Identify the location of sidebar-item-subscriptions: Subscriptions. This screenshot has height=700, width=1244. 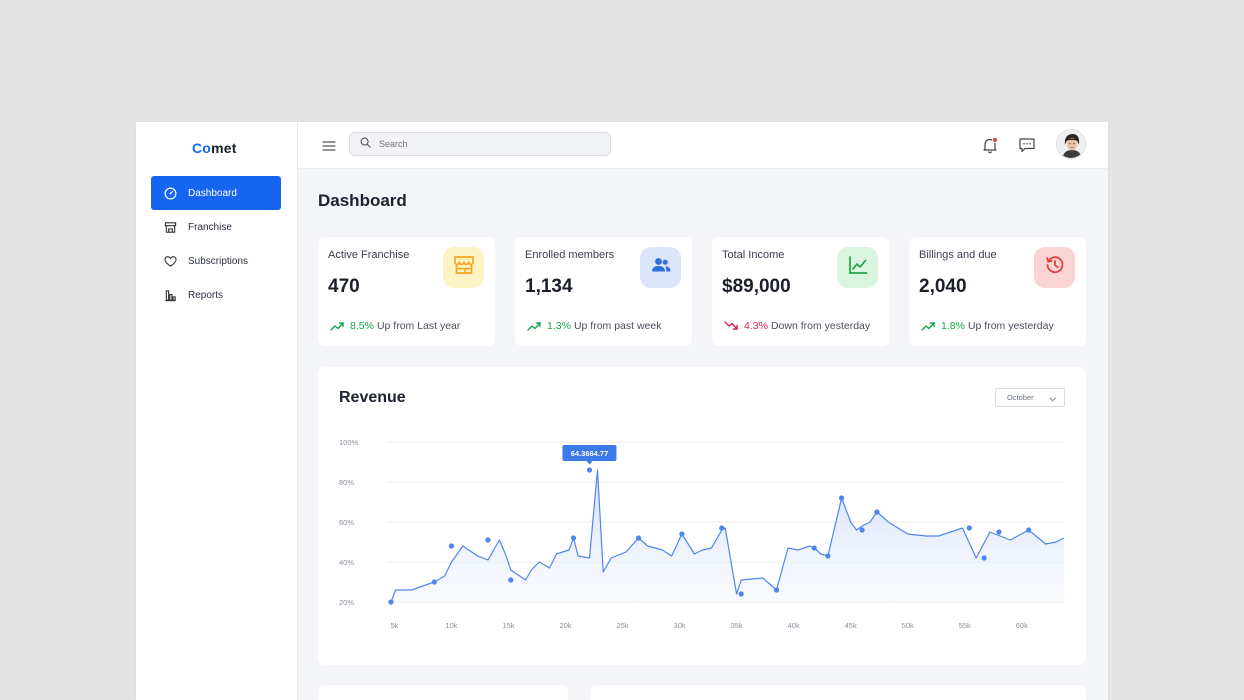
(216, 261).